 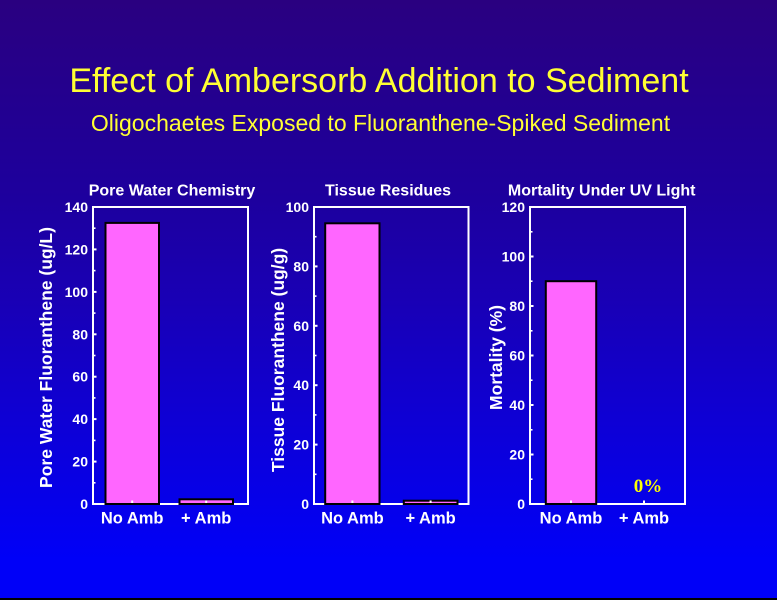 I want to click on svg-text: Tissue Residues, so click(x=388, y=191).